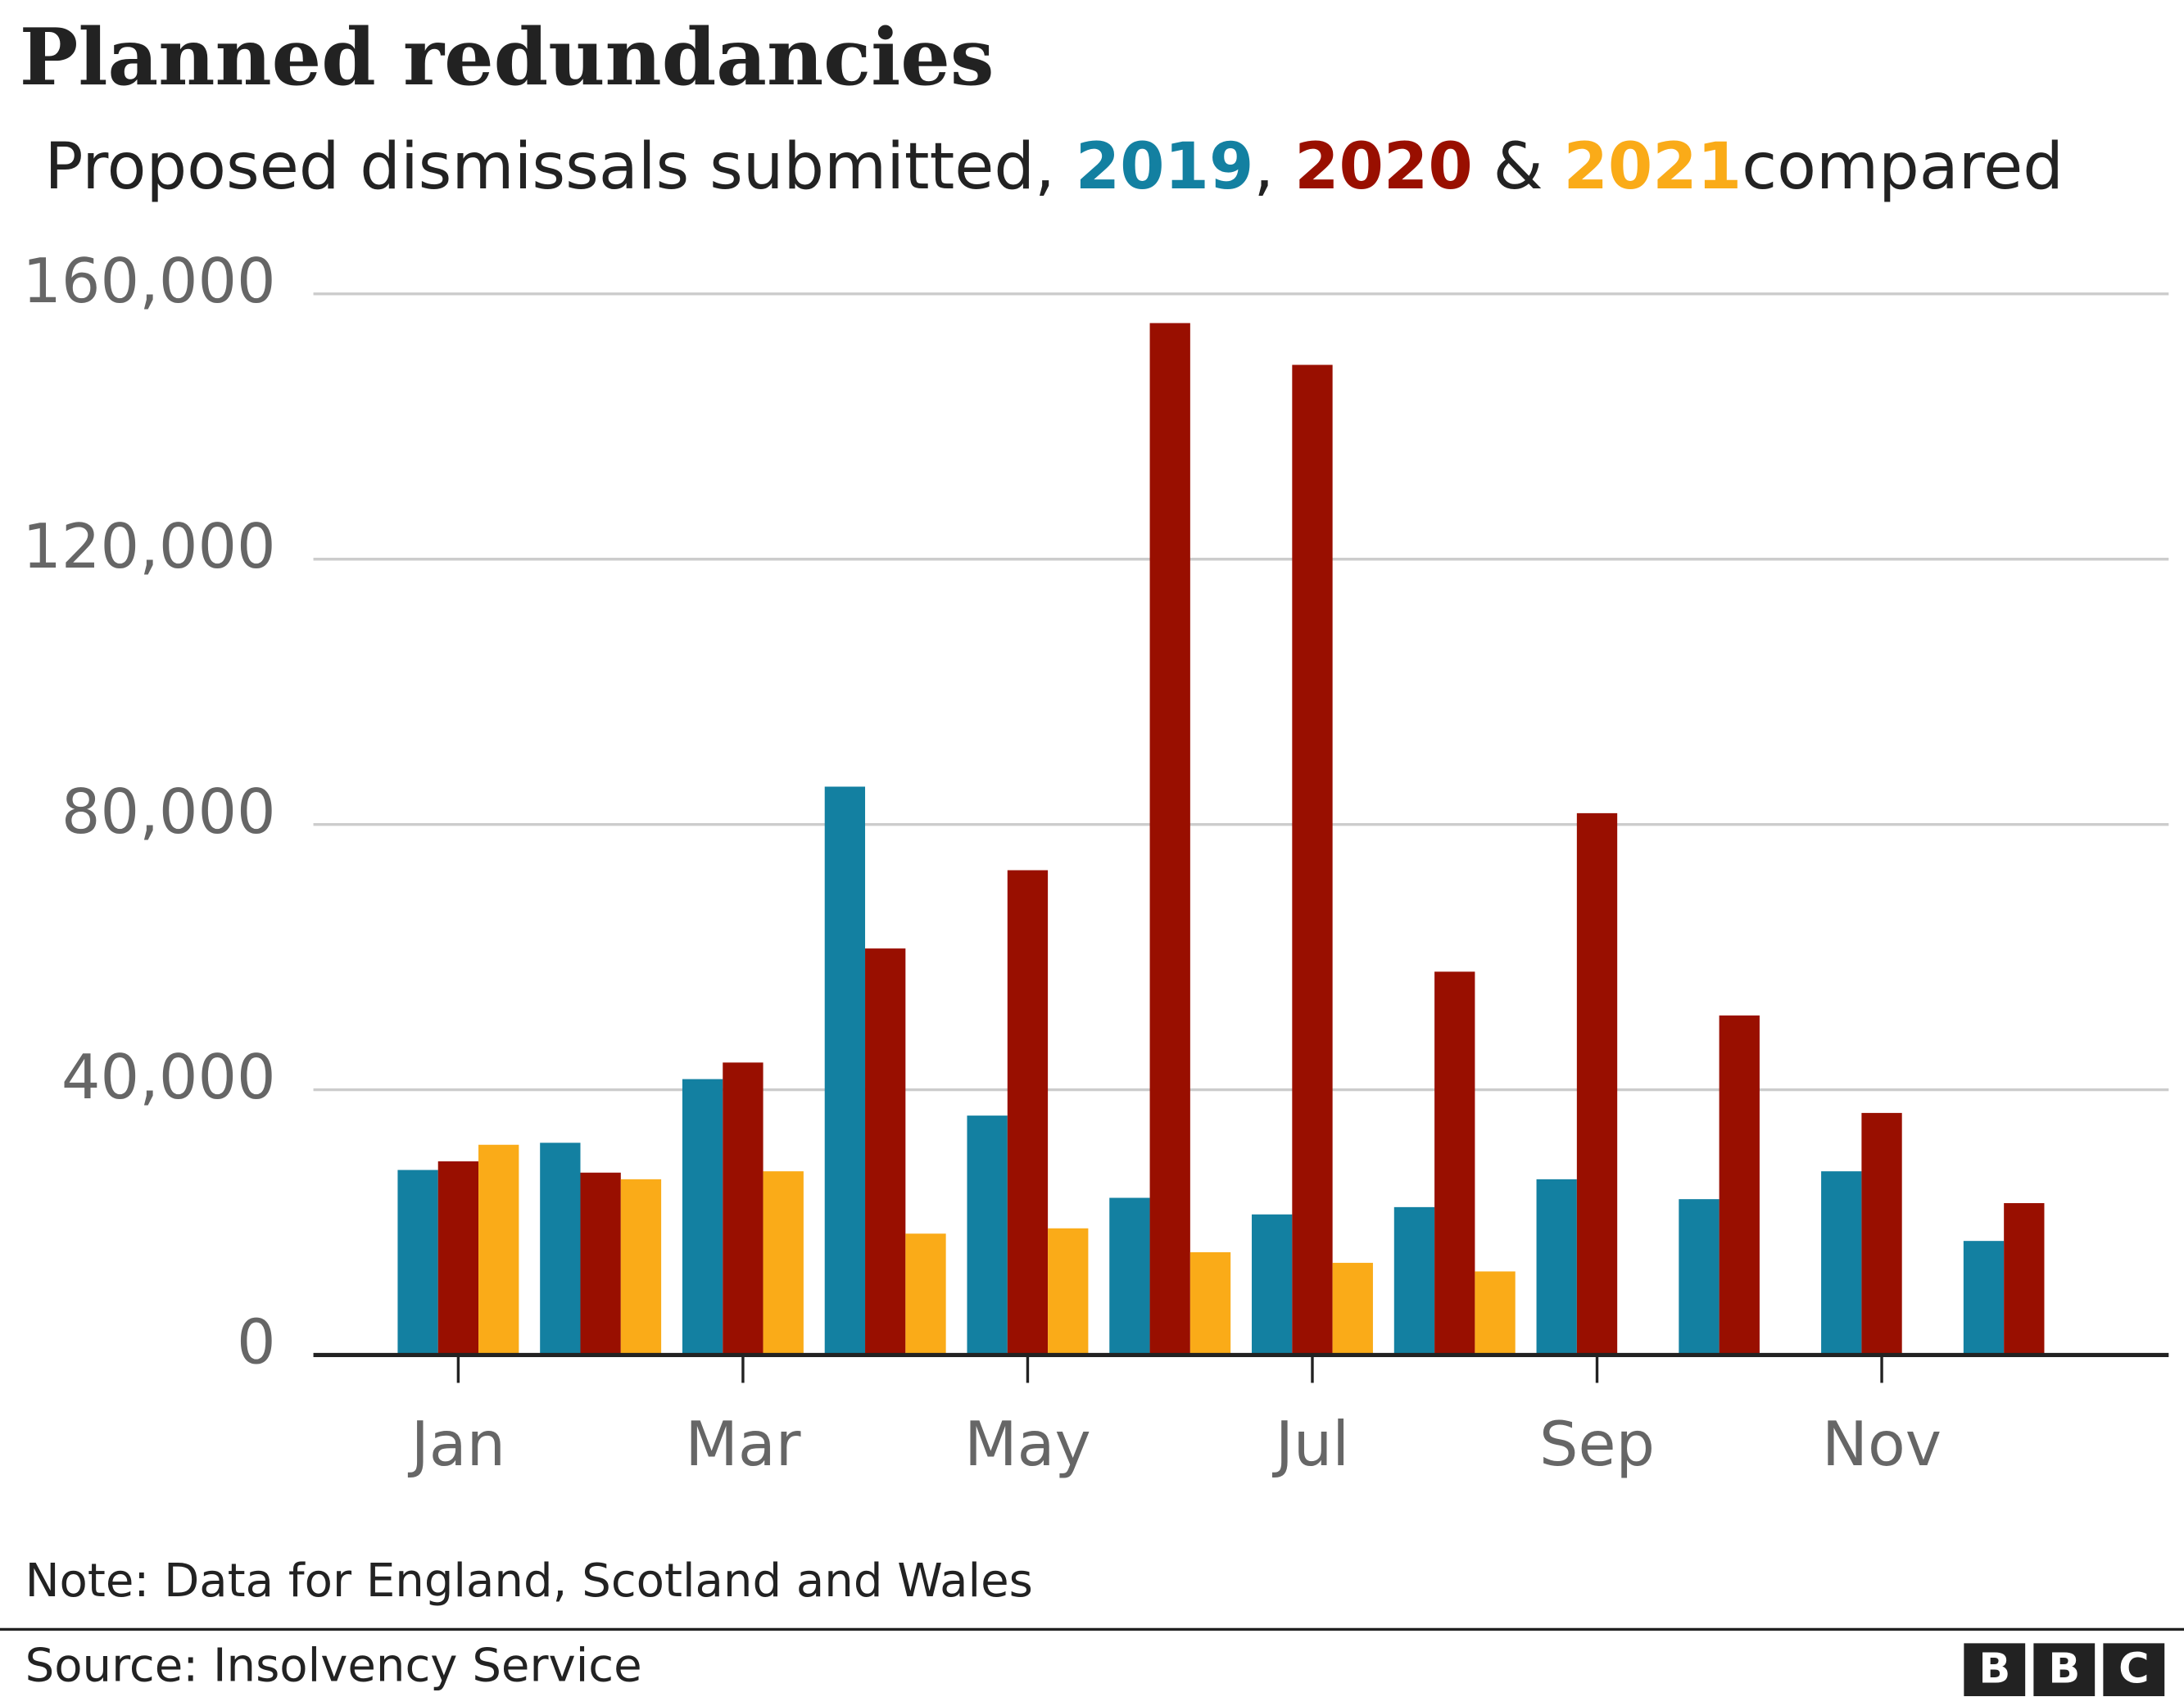 Image resolution: width=2184 pixels, height=1706 pixels. Describe the element at coordinates (1597, 1444) in the screenshot. I see `x-tick-label: Sep` at that location.